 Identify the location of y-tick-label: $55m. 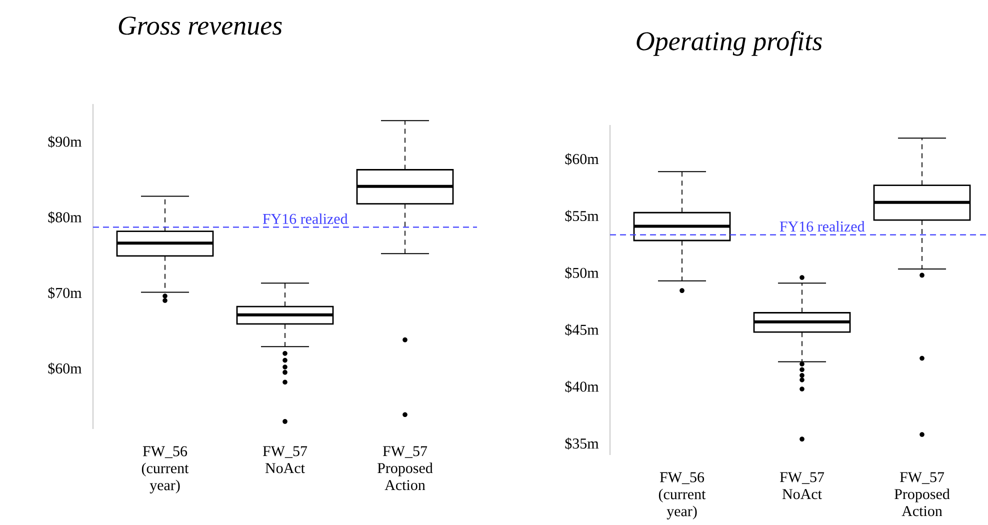
(582, 216).